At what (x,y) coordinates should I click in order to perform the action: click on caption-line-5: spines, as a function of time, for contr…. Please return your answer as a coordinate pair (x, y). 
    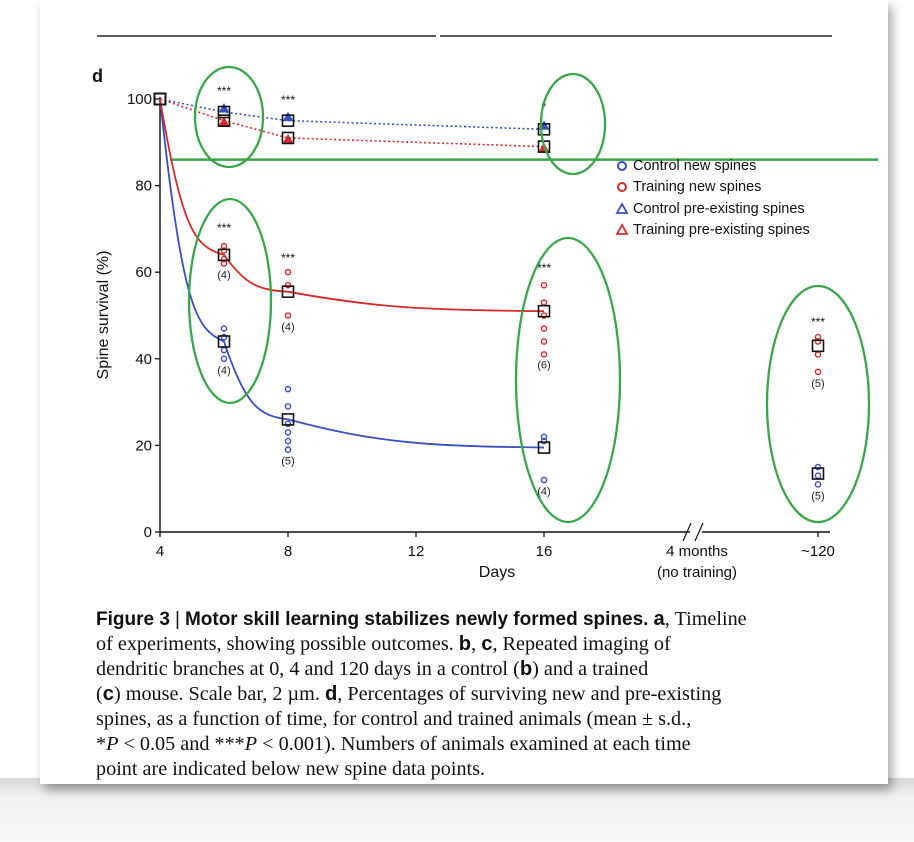
    Looking at the image, I should click on (491, 719).